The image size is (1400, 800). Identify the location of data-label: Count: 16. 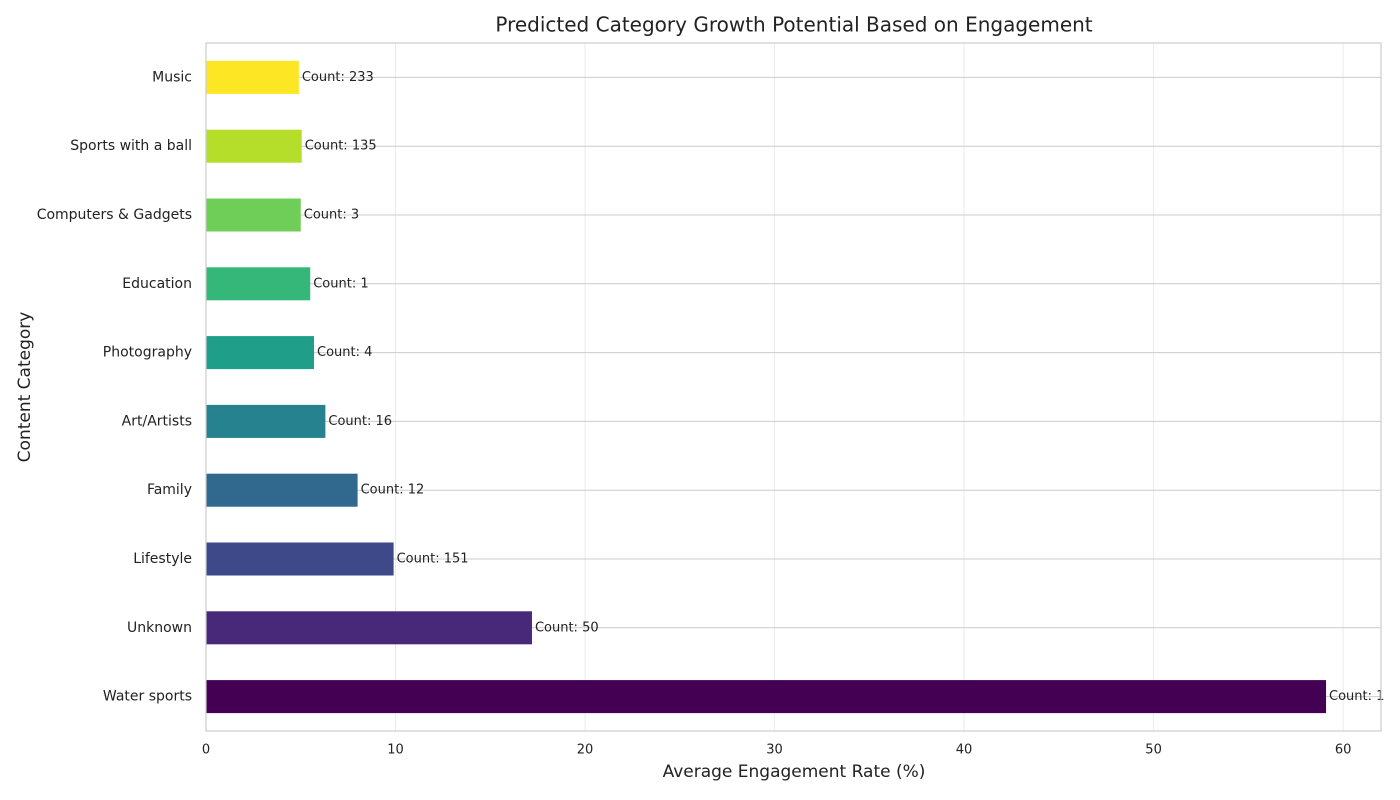
(360, 421).